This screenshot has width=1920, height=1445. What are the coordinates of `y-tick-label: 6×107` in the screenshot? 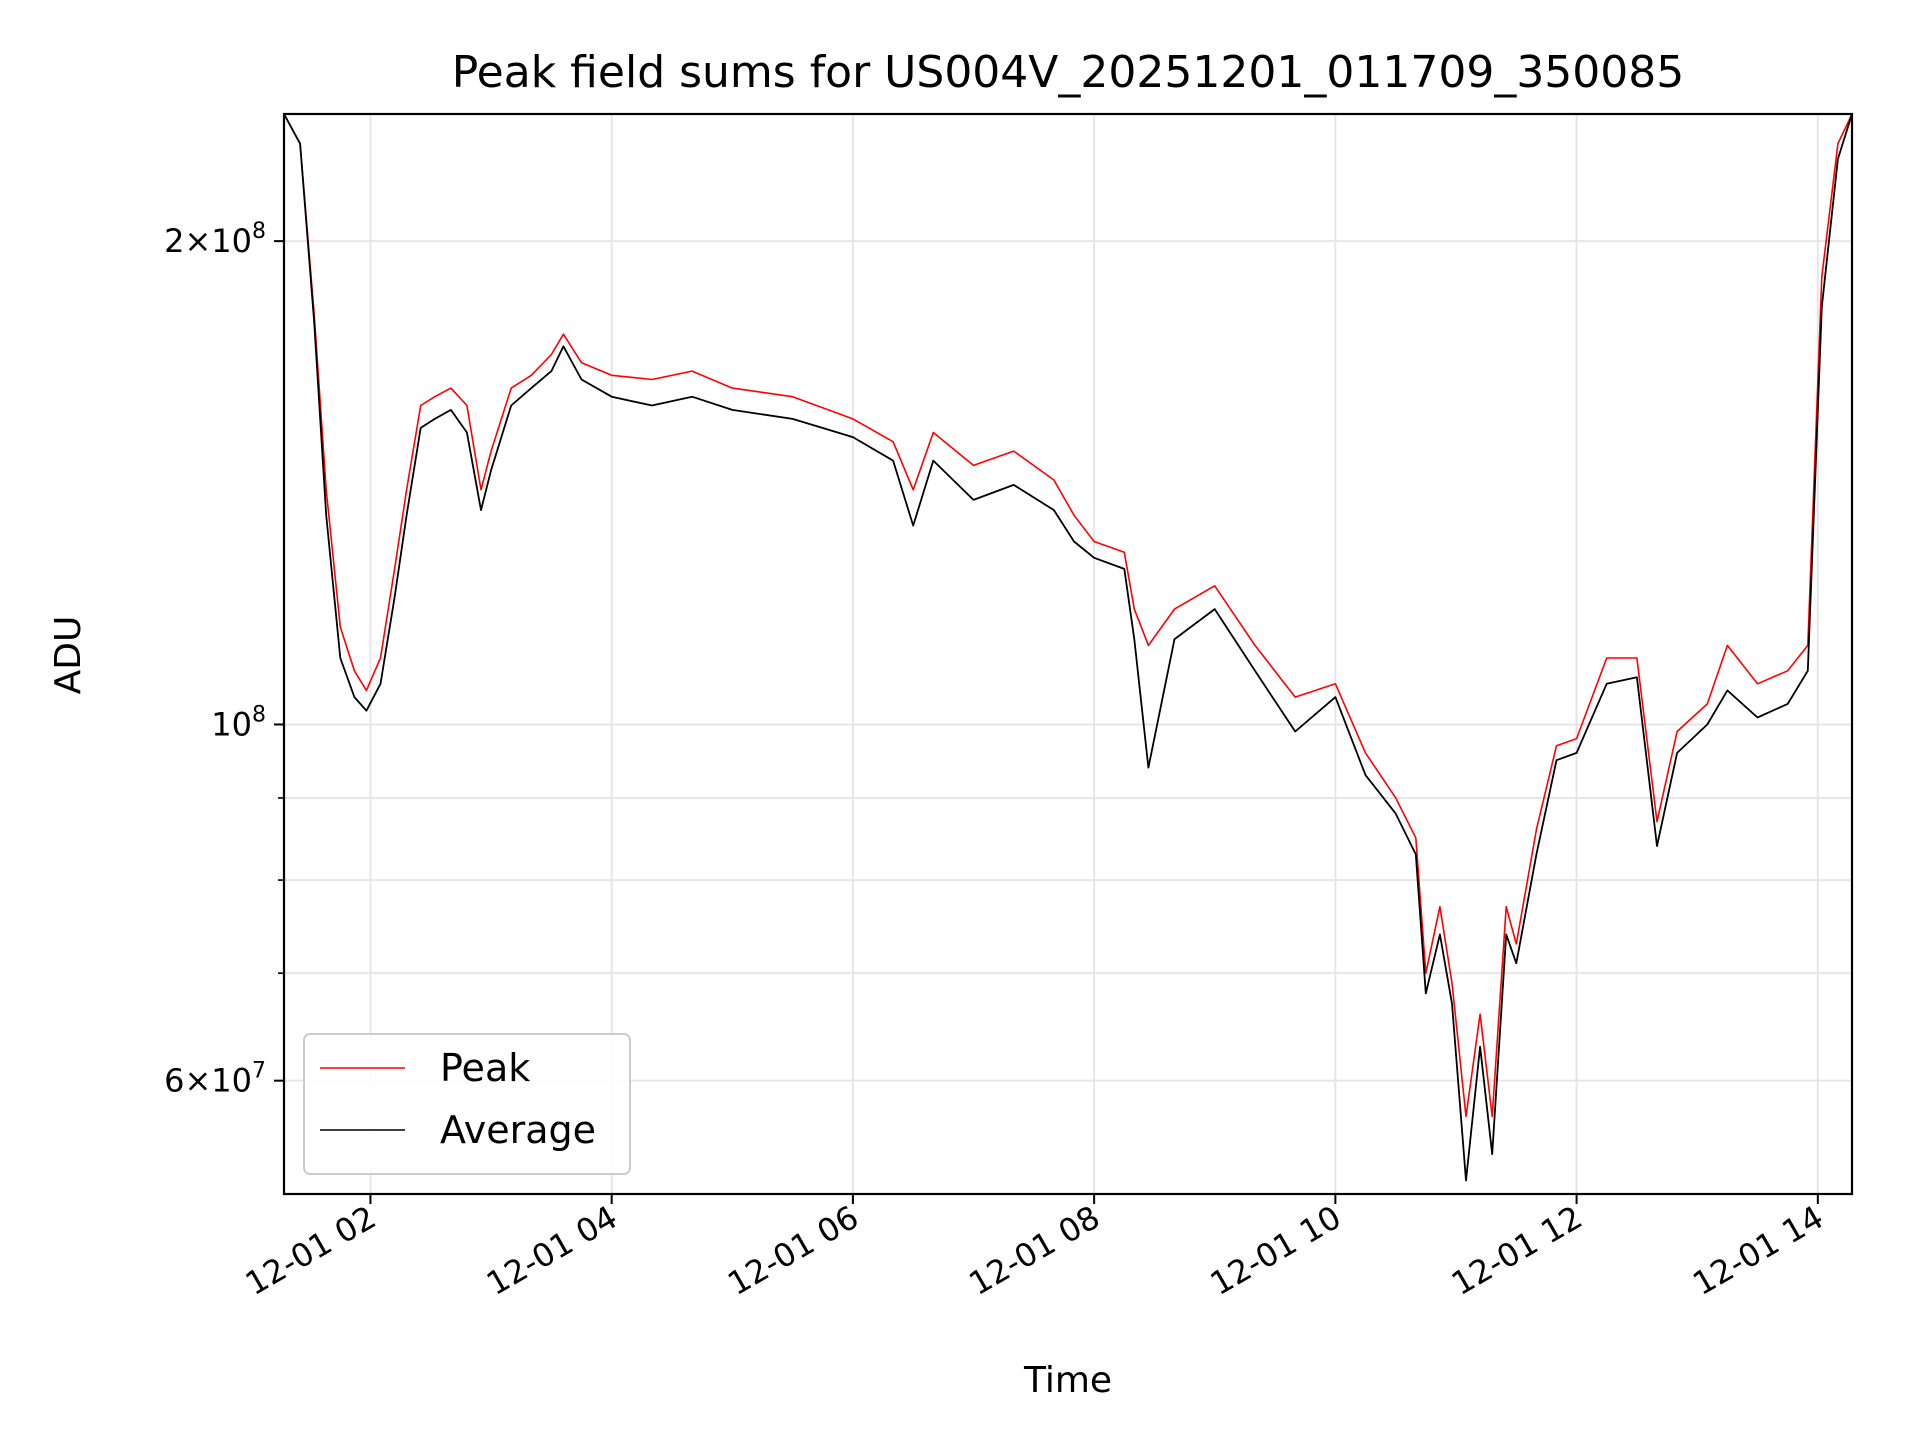 It's located at (215, 1079).